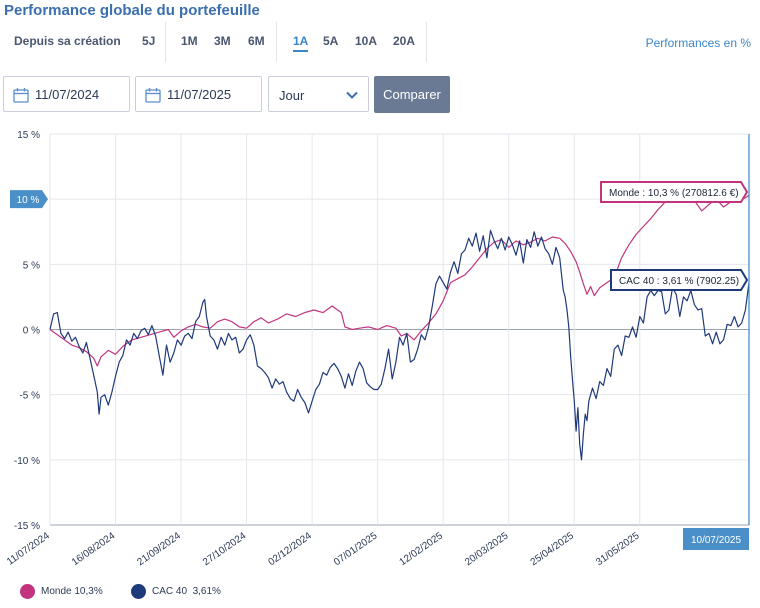  I want to click on x-tick-label: 11/07/2024, so click(28, 549).